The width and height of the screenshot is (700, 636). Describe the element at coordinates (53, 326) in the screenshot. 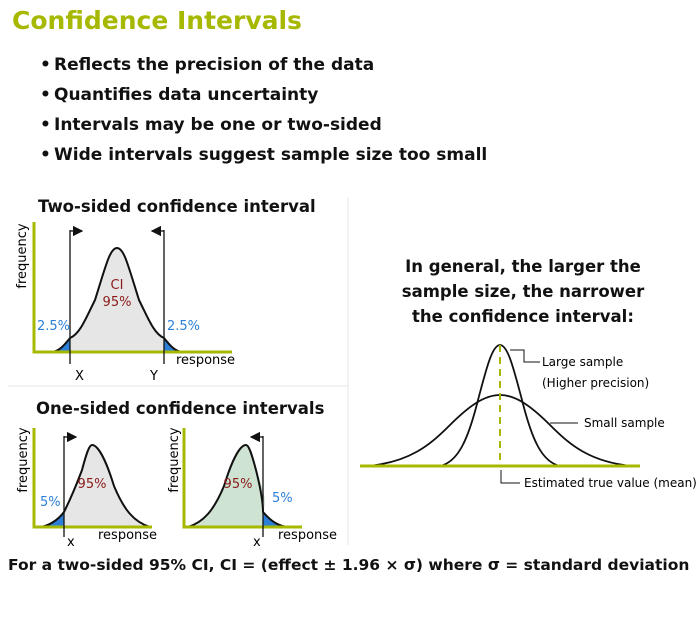

I see `left-tail-percent: 2.5%` at that location.